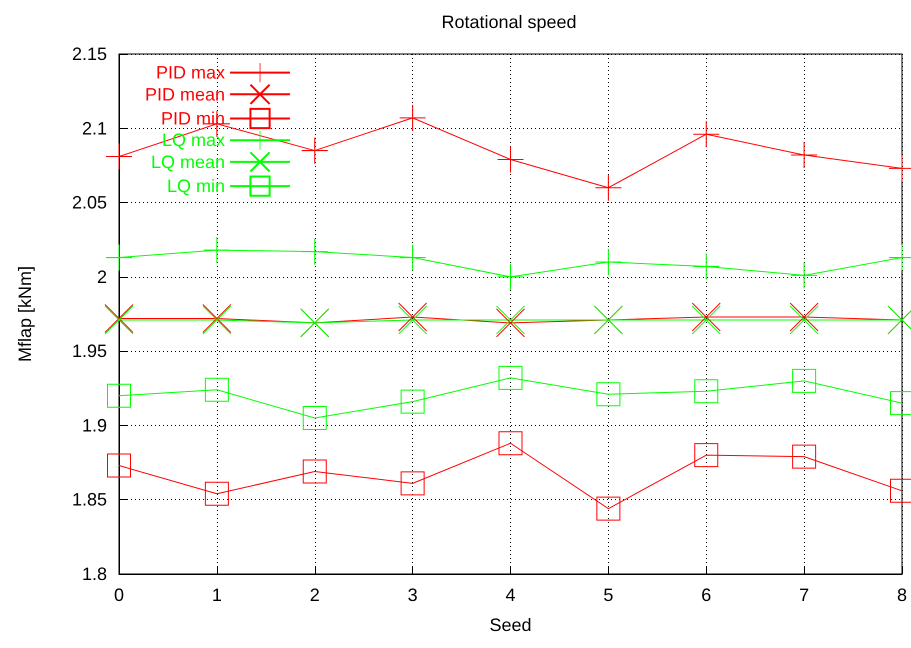 The image size is (911, 648). Describe the element at coordinates (196, 186) in the screenshot. I see `legend-label: LQ min` at that location.